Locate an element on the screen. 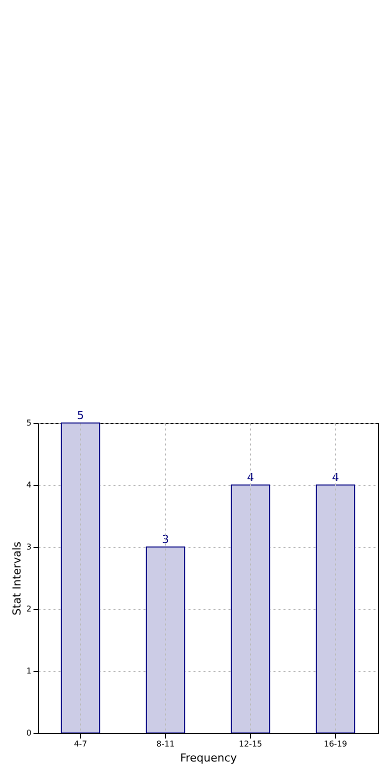 The height and width of the screenshot is (780, 390). x-tick-label: 16-19 is located at coordinates (336, 744).